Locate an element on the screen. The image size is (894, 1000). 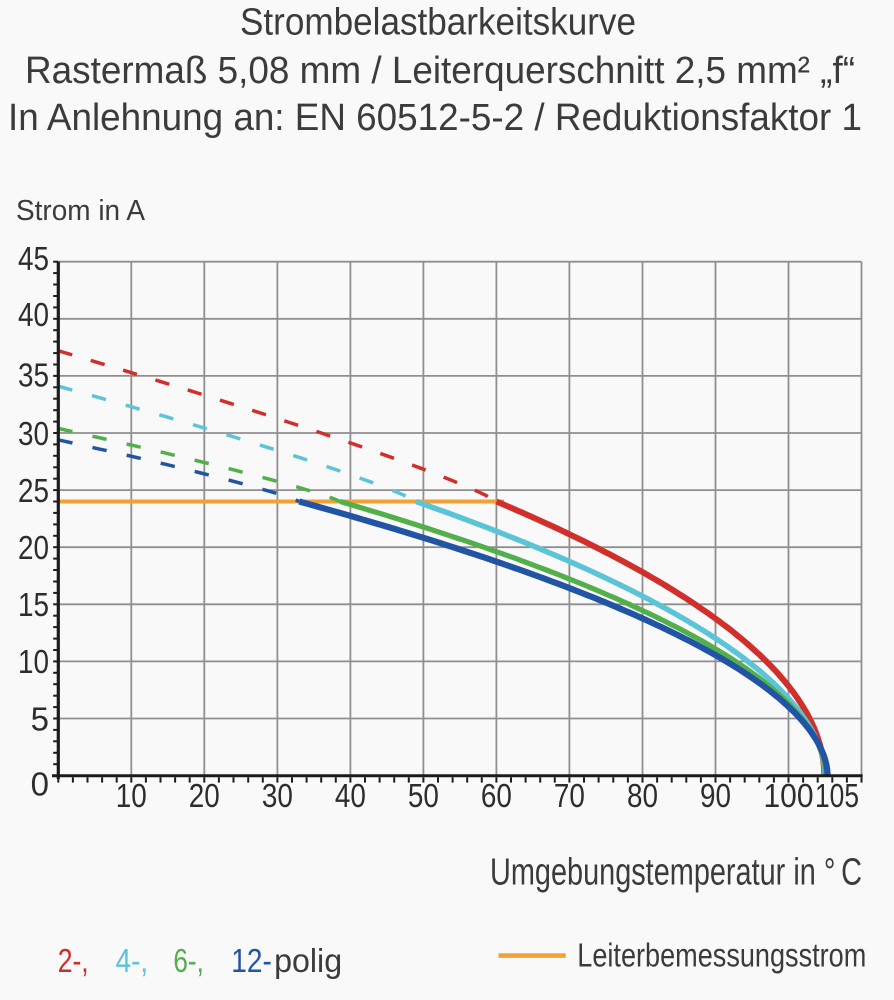
svg-text: 6-, is located at coordinates (188, 961).